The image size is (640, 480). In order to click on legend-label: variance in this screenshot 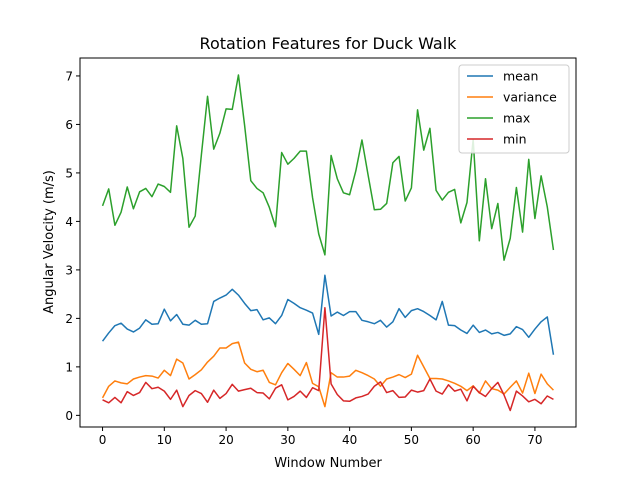, I will do `click(530, 97)`.